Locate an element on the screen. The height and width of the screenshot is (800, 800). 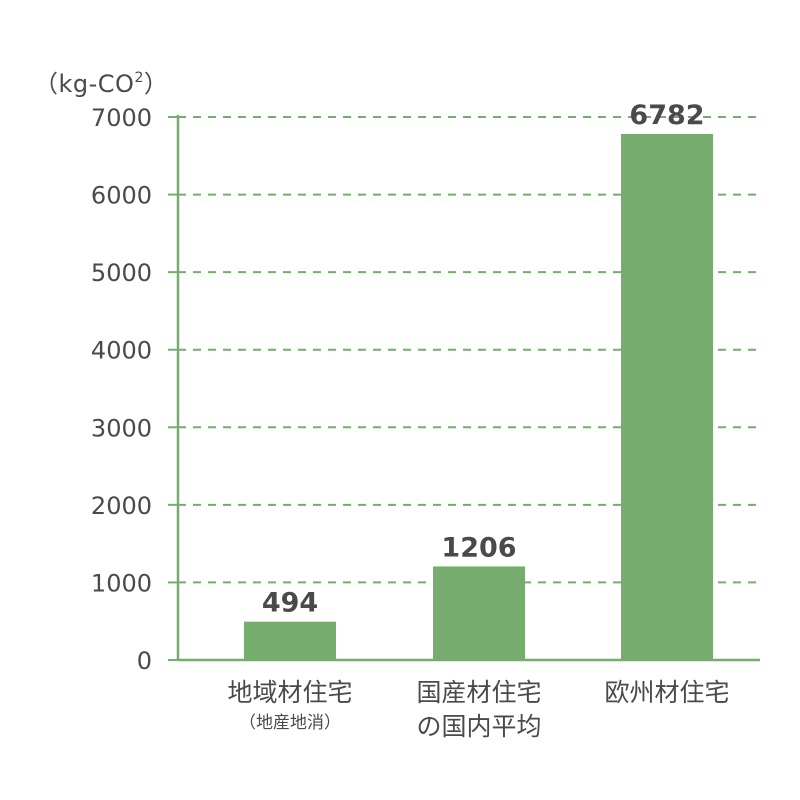
x-label-domestic-wood-average: 国産材住宅 の国内平均 is located at coordinates (479, 710).